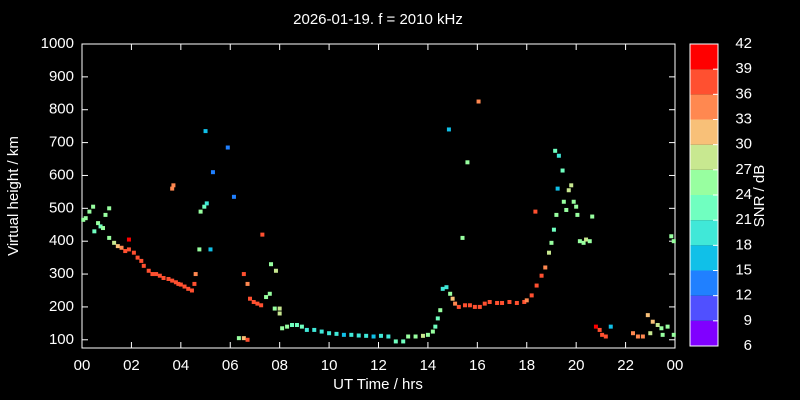 This screenshot has height=400, width=800. I want to click on colorbar-tick-label: 12, so click(743, 295).